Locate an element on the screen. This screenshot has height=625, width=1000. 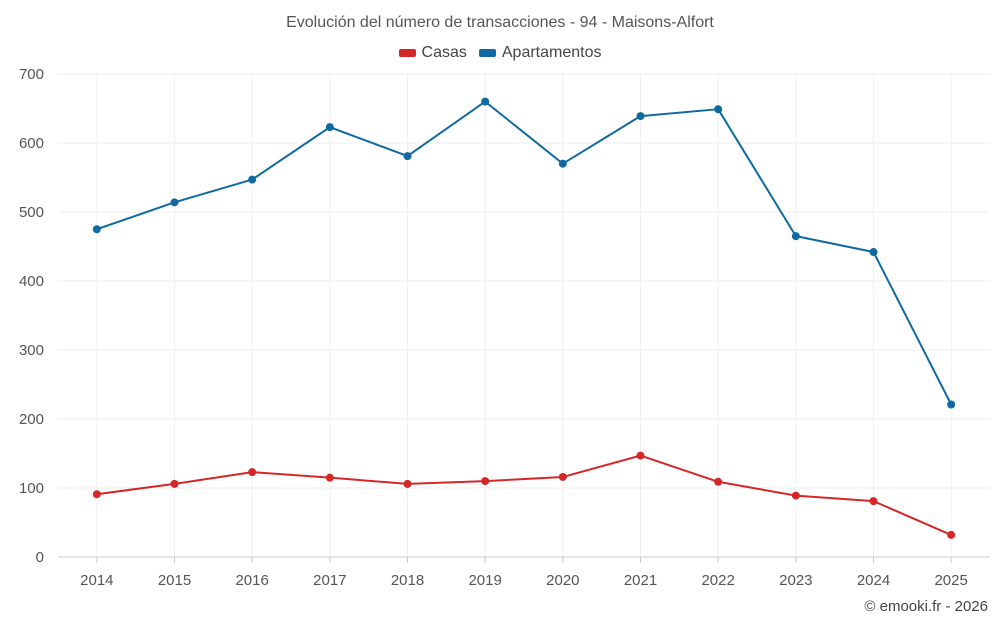
y-tick-label: 600 is located at coordinates (31, 143).